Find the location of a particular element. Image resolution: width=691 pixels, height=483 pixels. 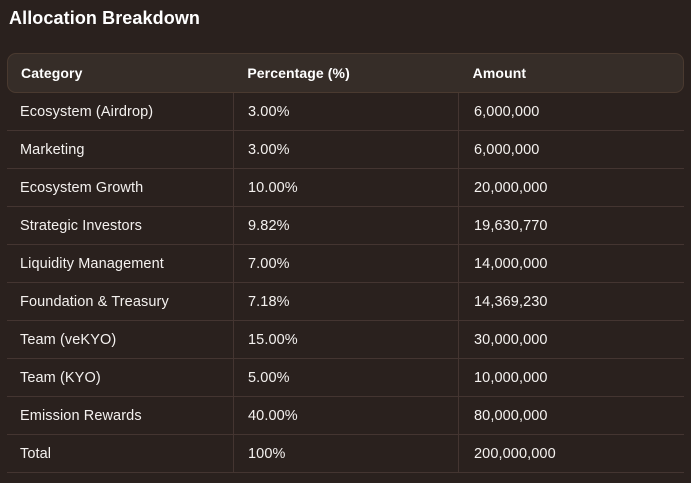

cell-amount: 14,369,230 is located at coordinates (571, 301).